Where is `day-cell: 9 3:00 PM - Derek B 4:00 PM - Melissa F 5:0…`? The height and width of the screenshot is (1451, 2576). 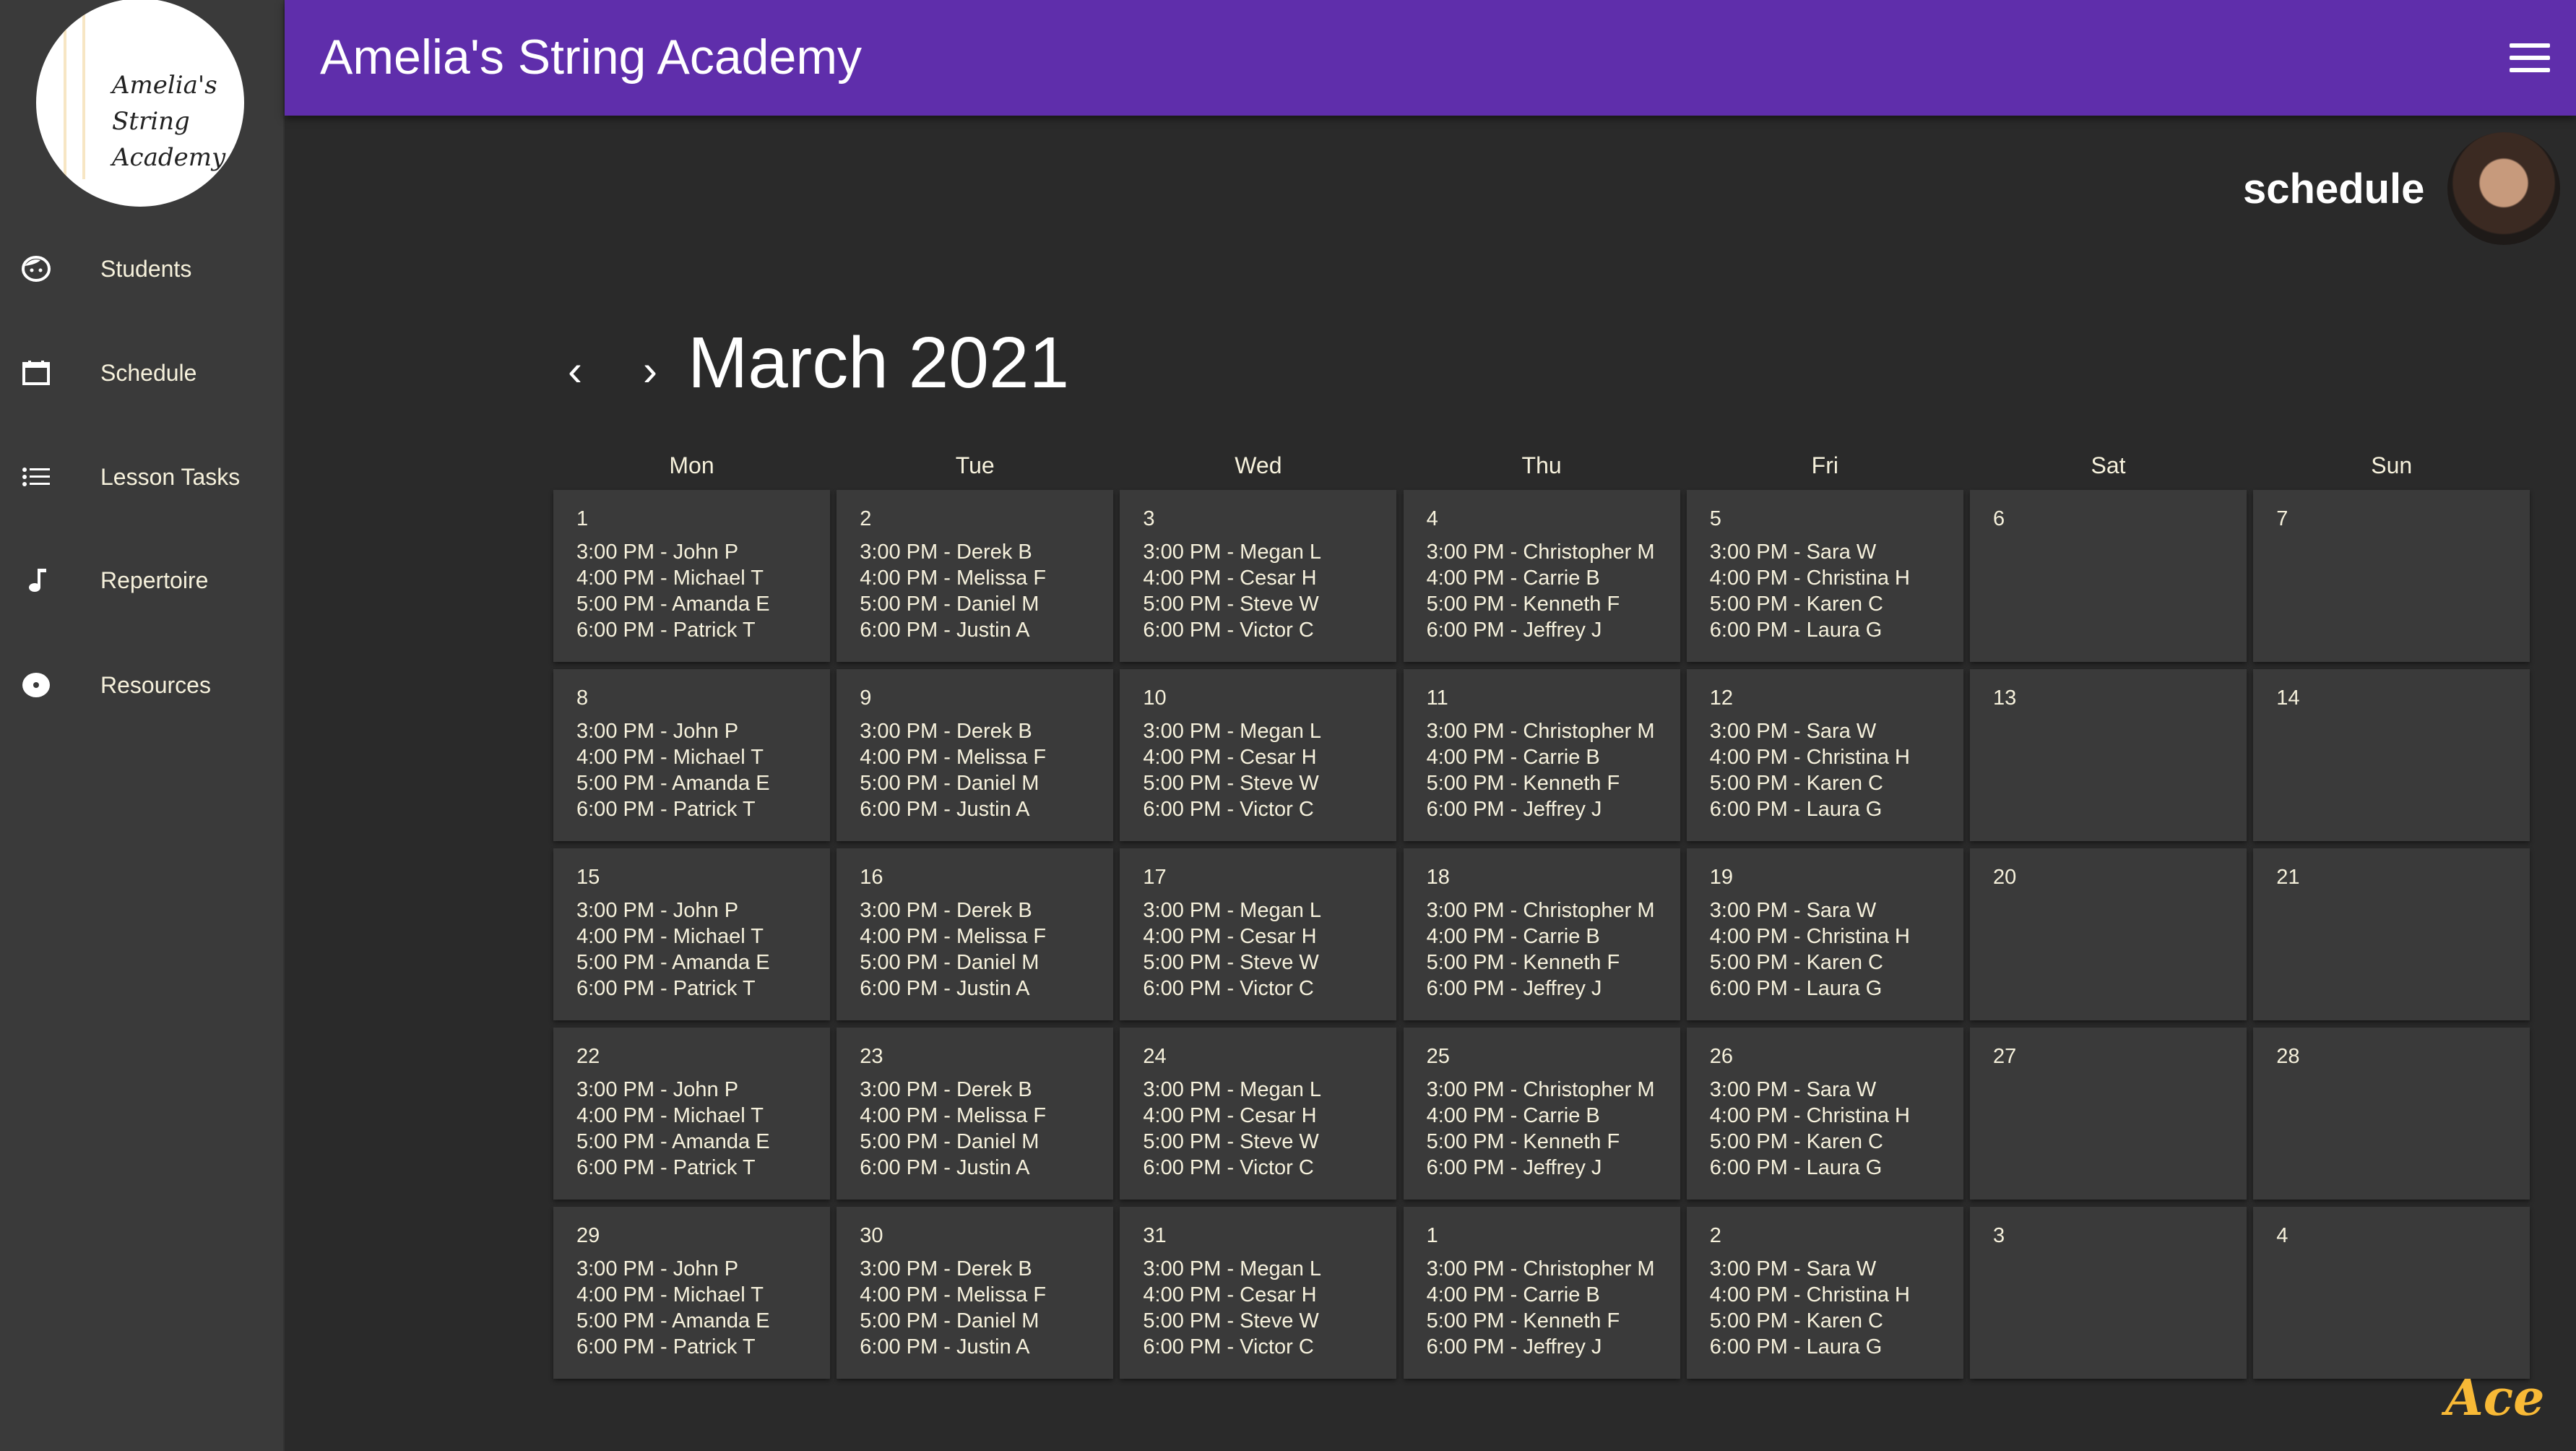 day-cell: 9 3:00 PM - Derek B 4:00 PM - Melissa F 5:0… is located at coordinates (976, 755).